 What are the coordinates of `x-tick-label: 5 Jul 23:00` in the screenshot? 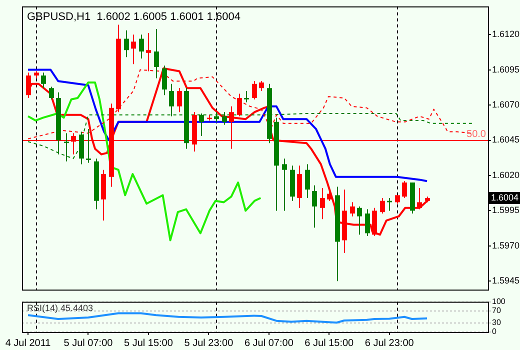 It's located at (209, 343).